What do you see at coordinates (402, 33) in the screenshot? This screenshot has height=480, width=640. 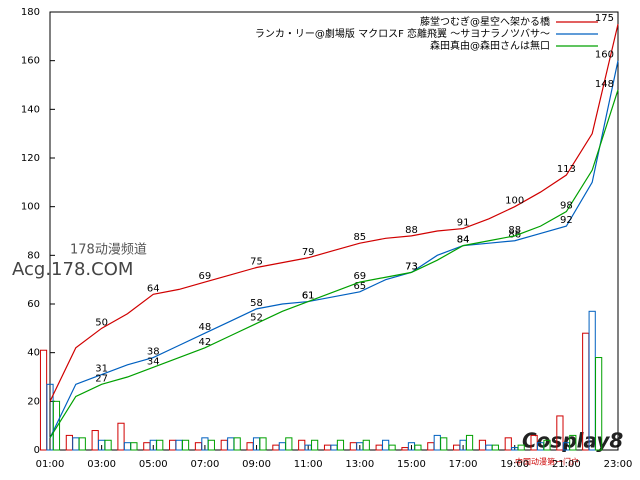 I see `legend-label: ランカ・リー@劇場版 マクロスF 恋離飛翼 ～サヨナラノツバサ～` at bounding box center [402, 33].